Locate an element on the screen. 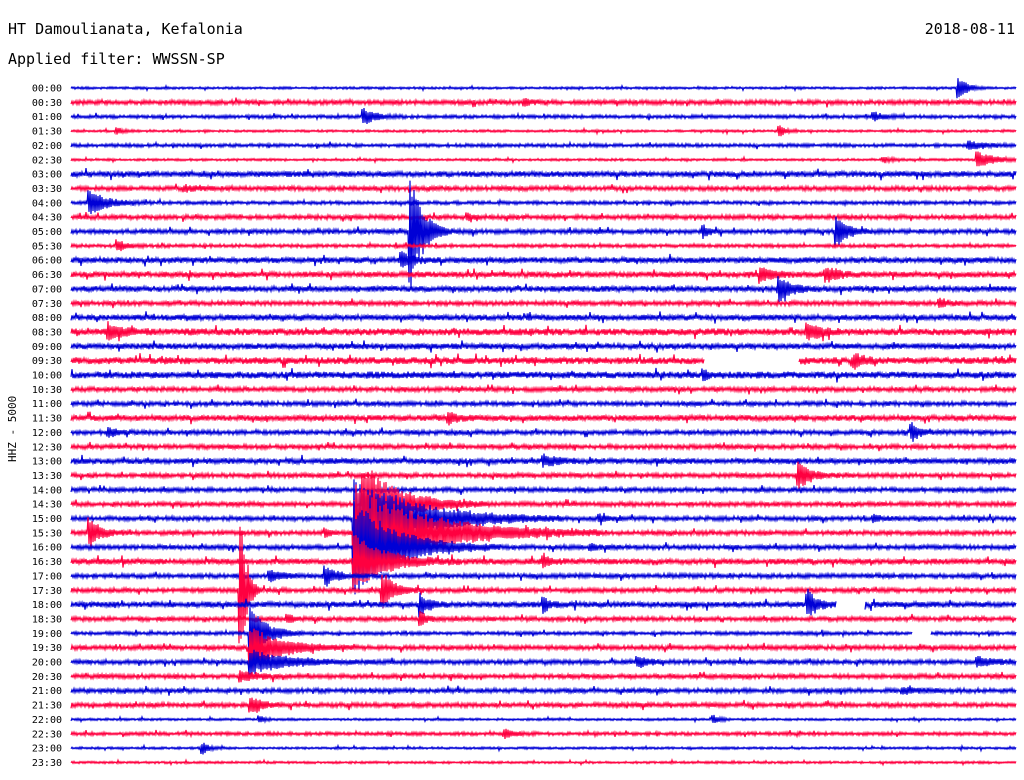 This screenshot has width=1024, height=780. time-label: 16:00 is located at coordinates (47, 548).